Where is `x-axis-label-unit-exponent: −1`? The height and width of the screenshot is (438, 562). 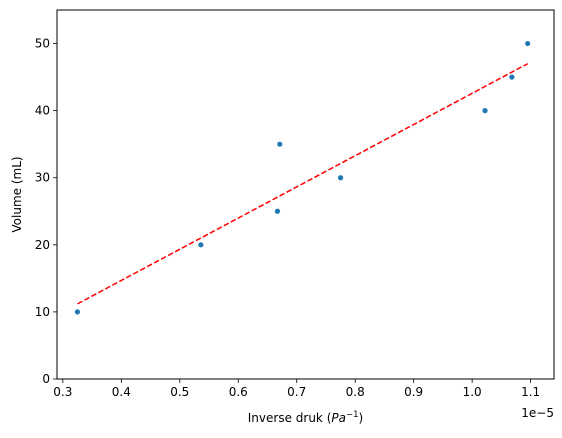 x-axis-label-unit-exponent: −1 is located at coordinates (352, 415).